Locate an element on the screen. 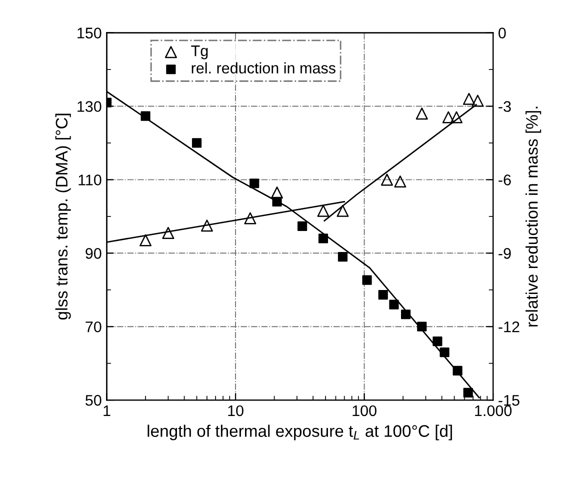  y-tick-label: 50 is located at coordinates (94, 400).